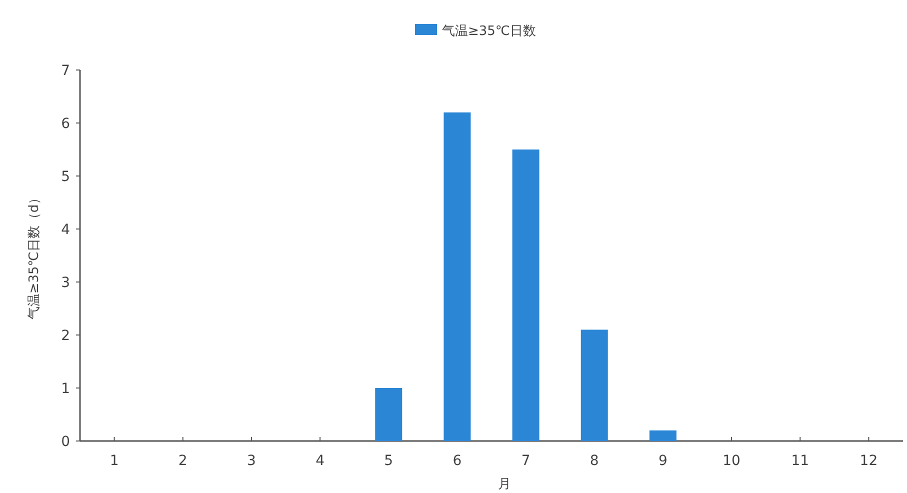 The height and width of the screenshot is (493, 907). Describe the element at coordinates (65, 124) in the screenshot. I see `y-tick-label: 6` at that location.